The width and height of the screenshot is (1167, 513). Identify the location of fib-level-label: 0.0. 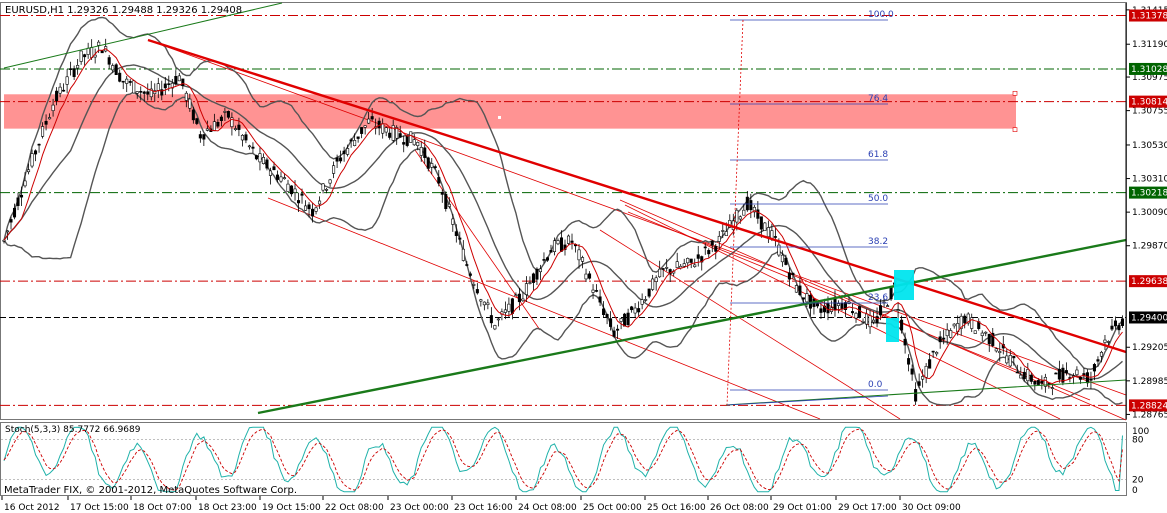
(875, 385).